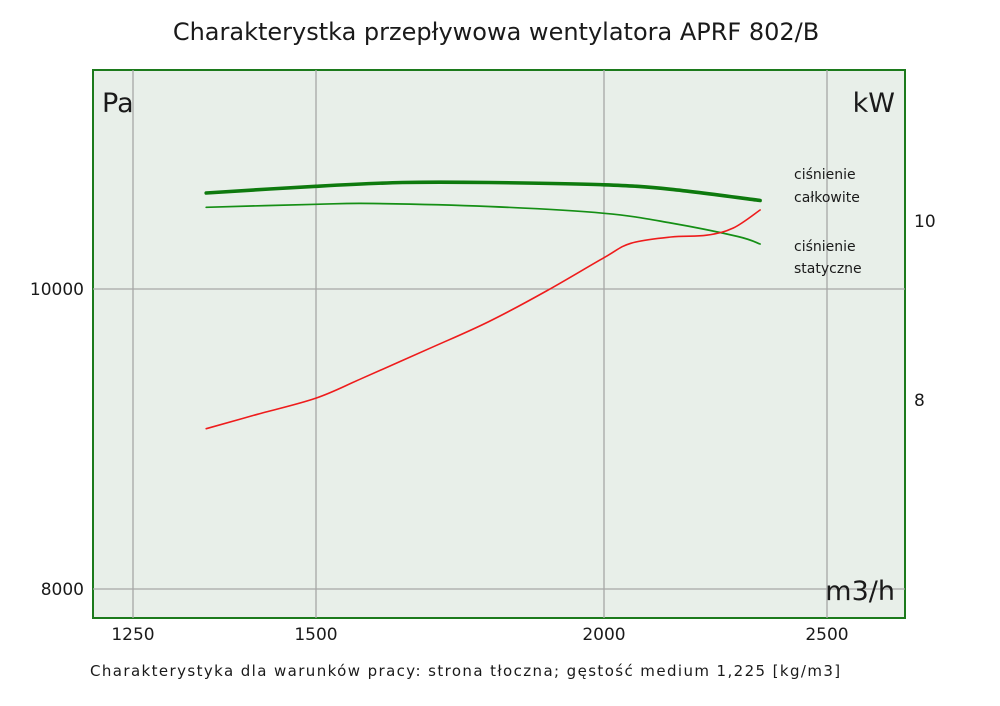 Image resolution: width=1000 pixels, height=706 pixels. I want to click on x-tick-2000: 2000, so click(603, 635).